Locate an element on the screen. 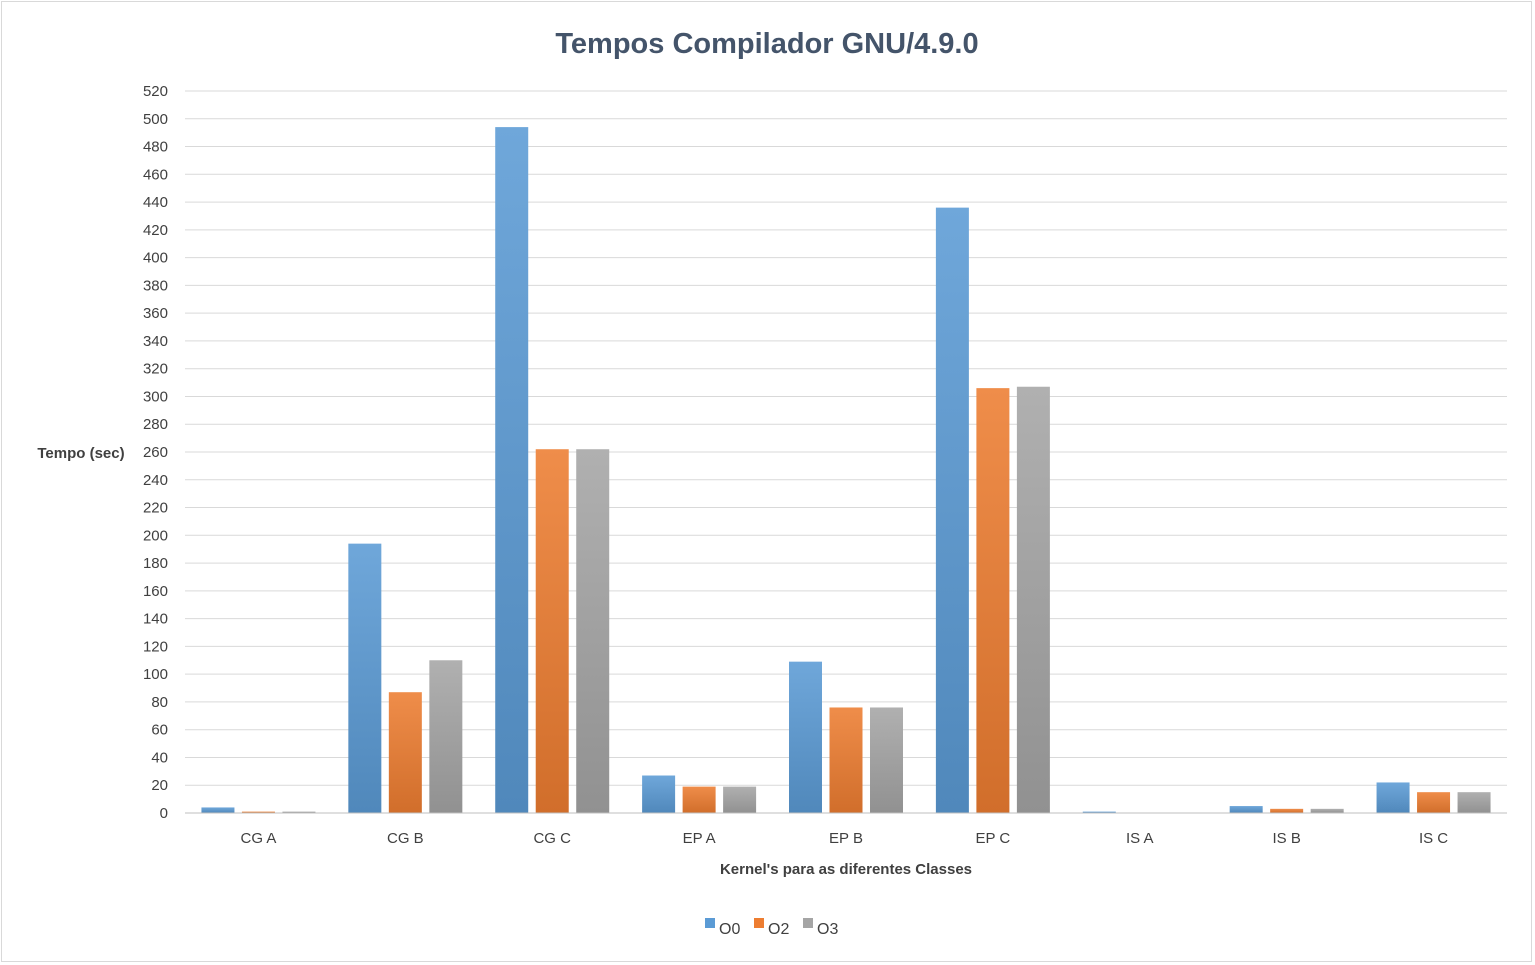 The height and width of the screenshot is (965, 1535). legend-label-o0: O0 is located at coordinates (729, 929).